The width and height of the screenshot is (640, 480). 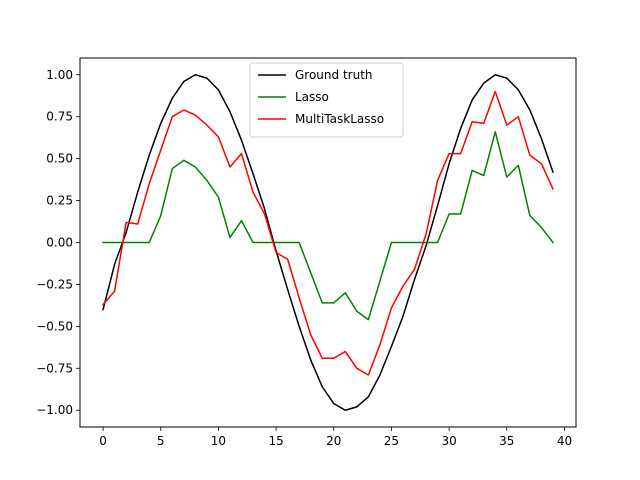 What do you see at coordinates (391, 441) in the screenshot?
I see `x-tick-label: 25` at bounding box center [391, 441].